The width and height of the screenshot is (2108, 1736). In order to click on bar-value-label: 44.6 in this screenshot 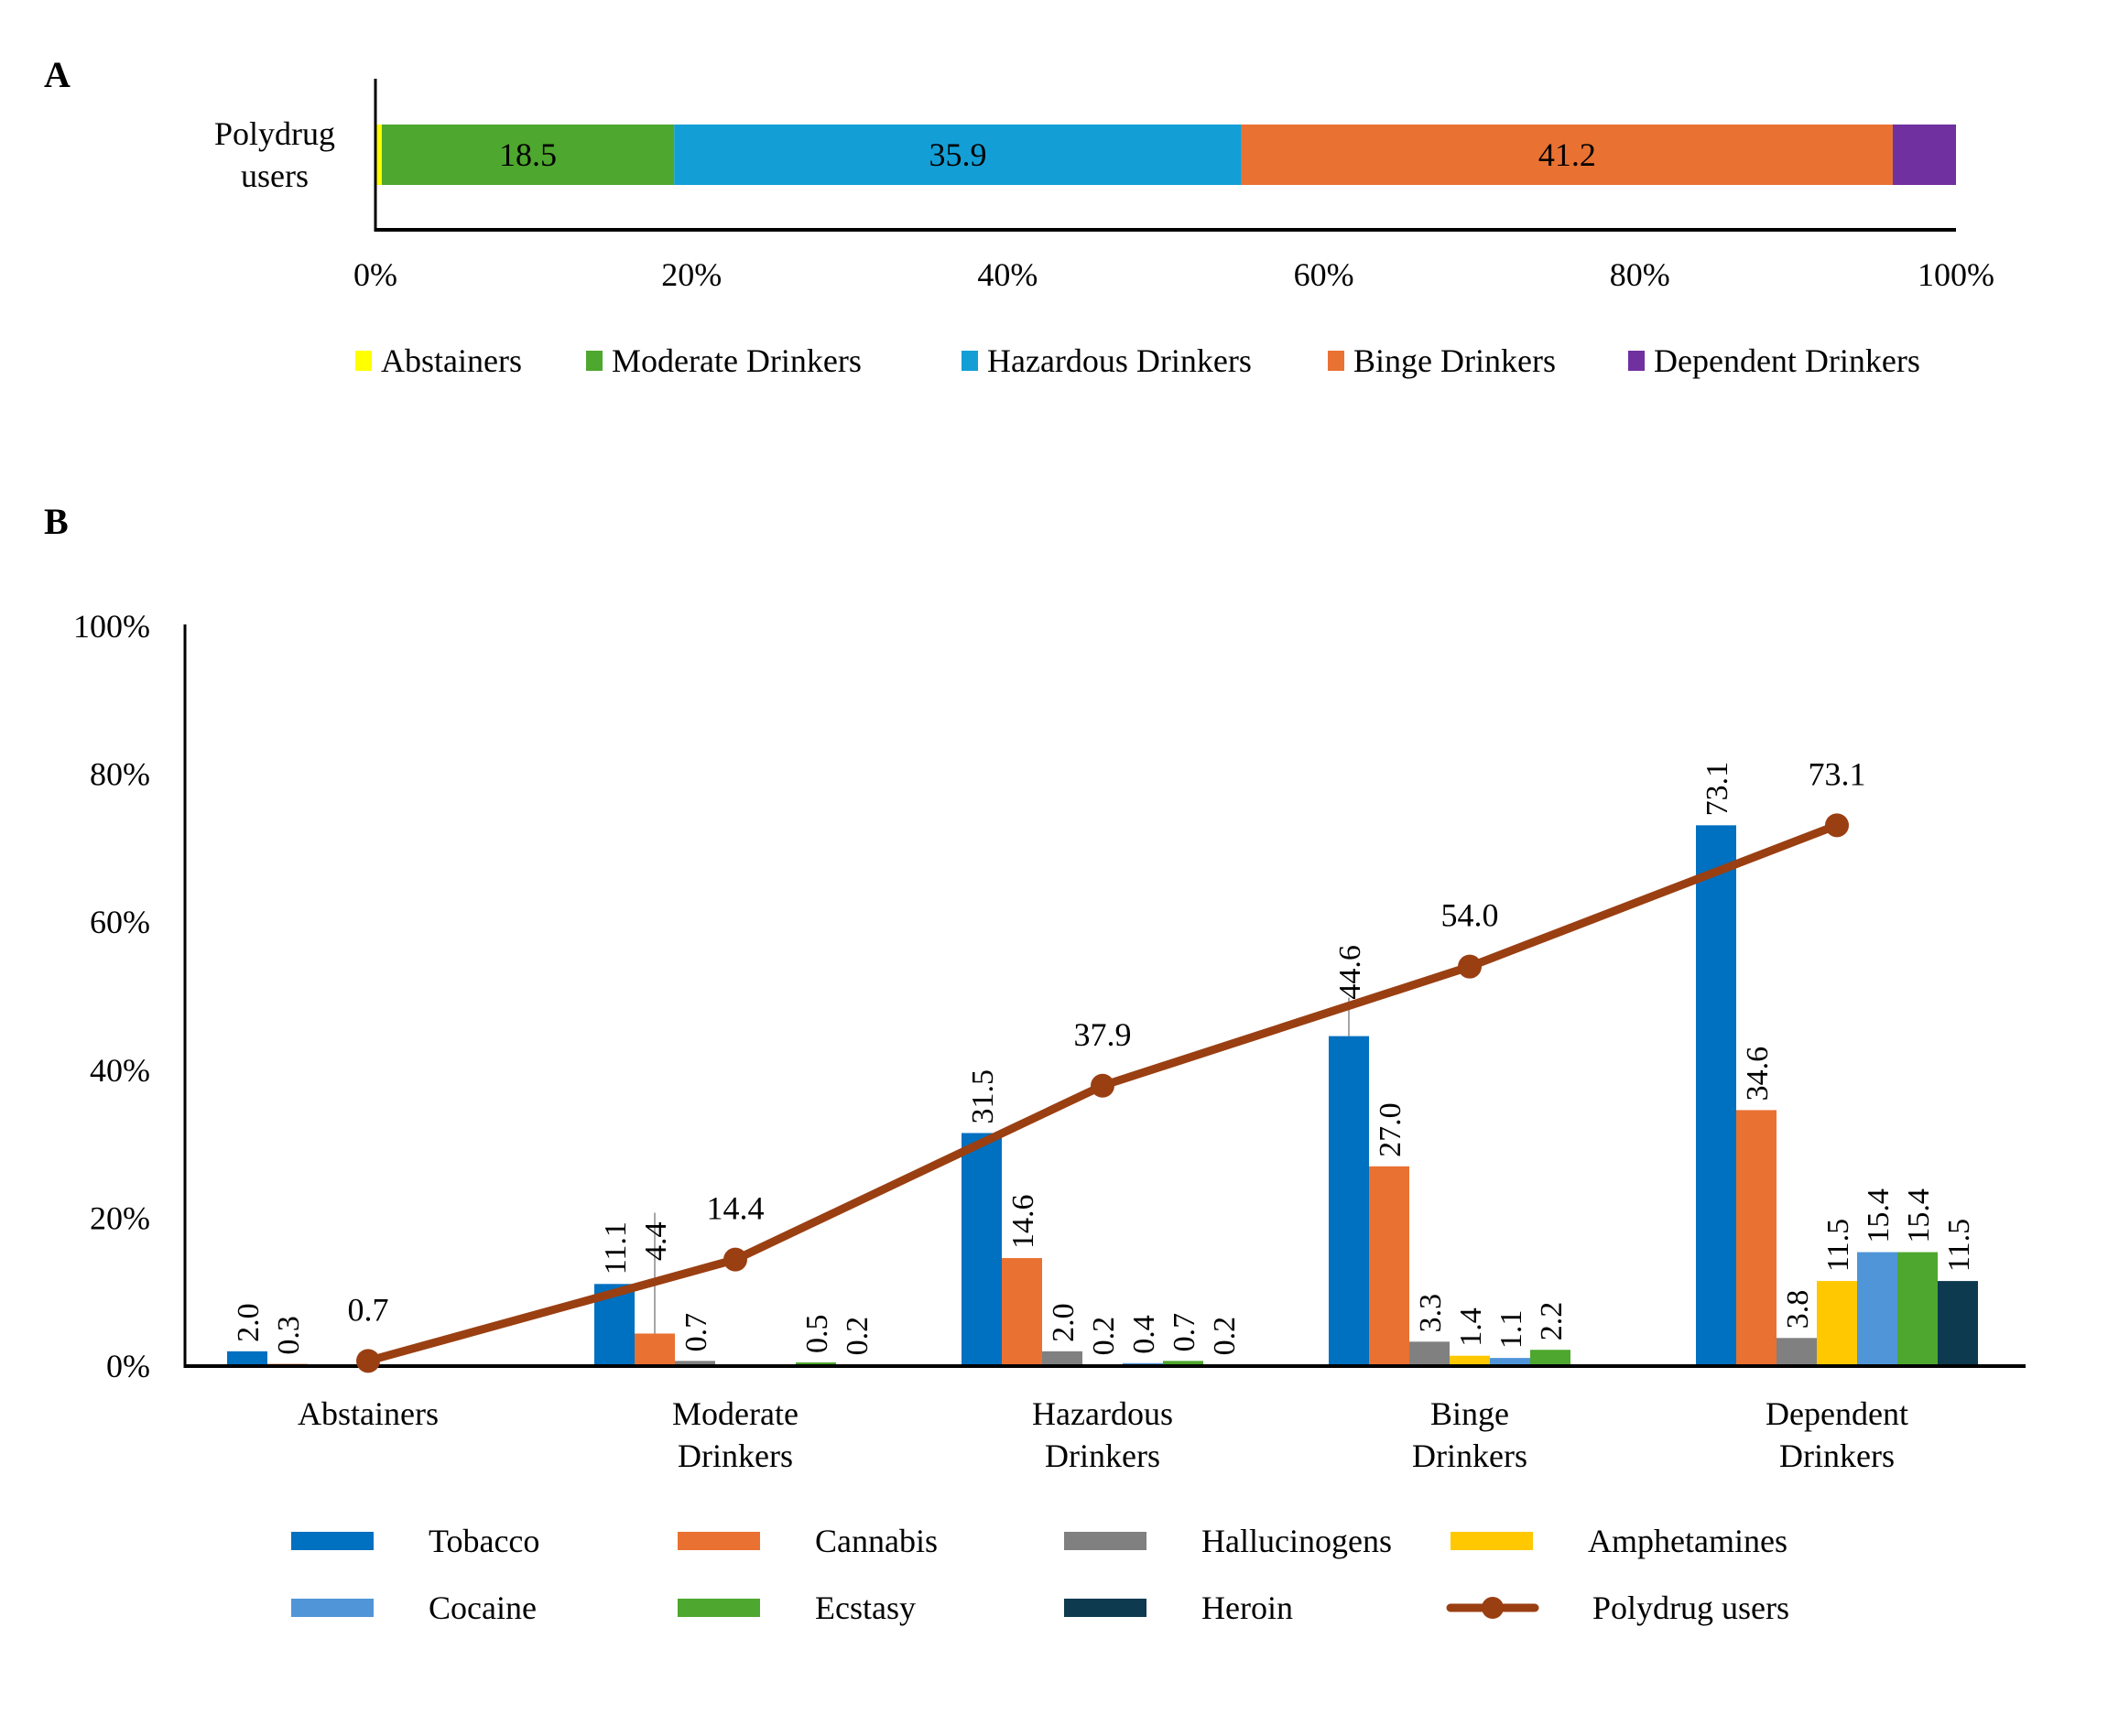, I will do `click(1350, 972)`.